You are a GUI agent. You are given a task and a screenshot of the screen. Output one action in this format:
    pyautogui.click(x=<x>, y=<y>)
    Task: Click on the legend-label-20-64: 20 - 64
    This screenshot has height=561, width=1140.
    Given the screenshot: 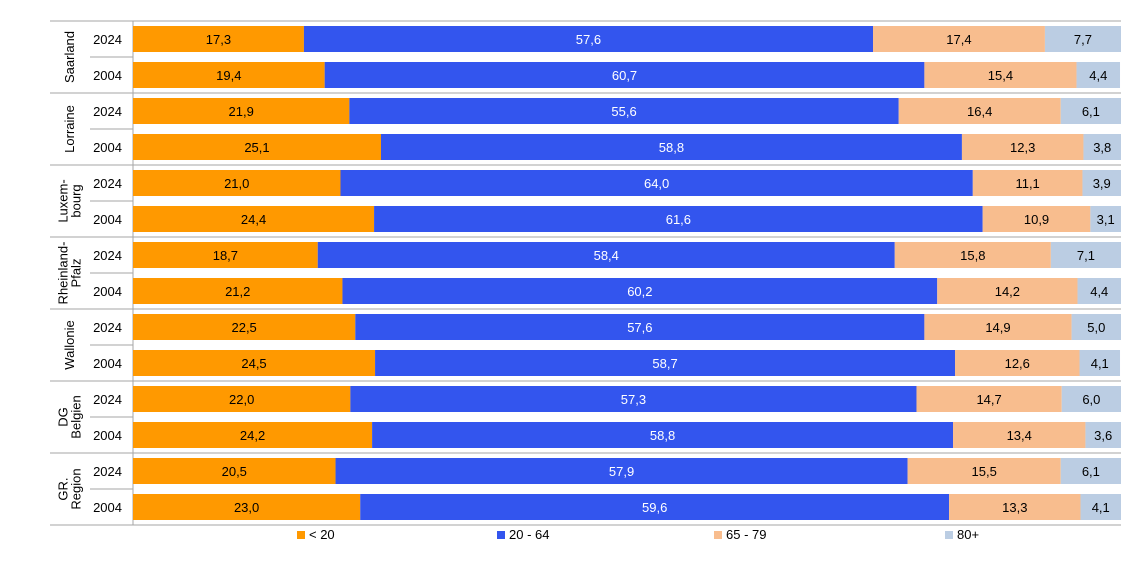 What is the action you would take?
    pyautogui.click(x=529, y=534)
    